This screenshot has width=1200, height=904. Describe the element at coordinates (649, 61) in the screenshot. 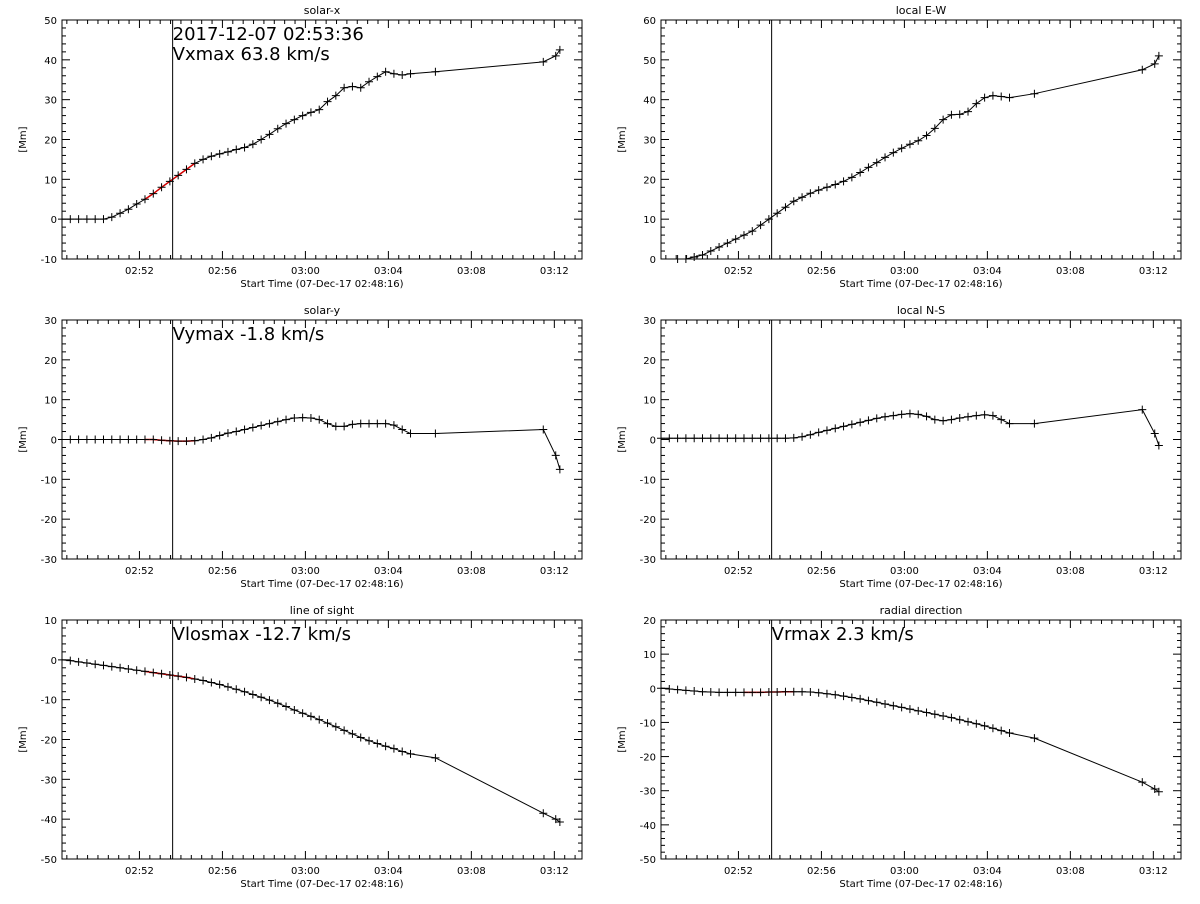

I see `y-tick-label: 50` at that location.